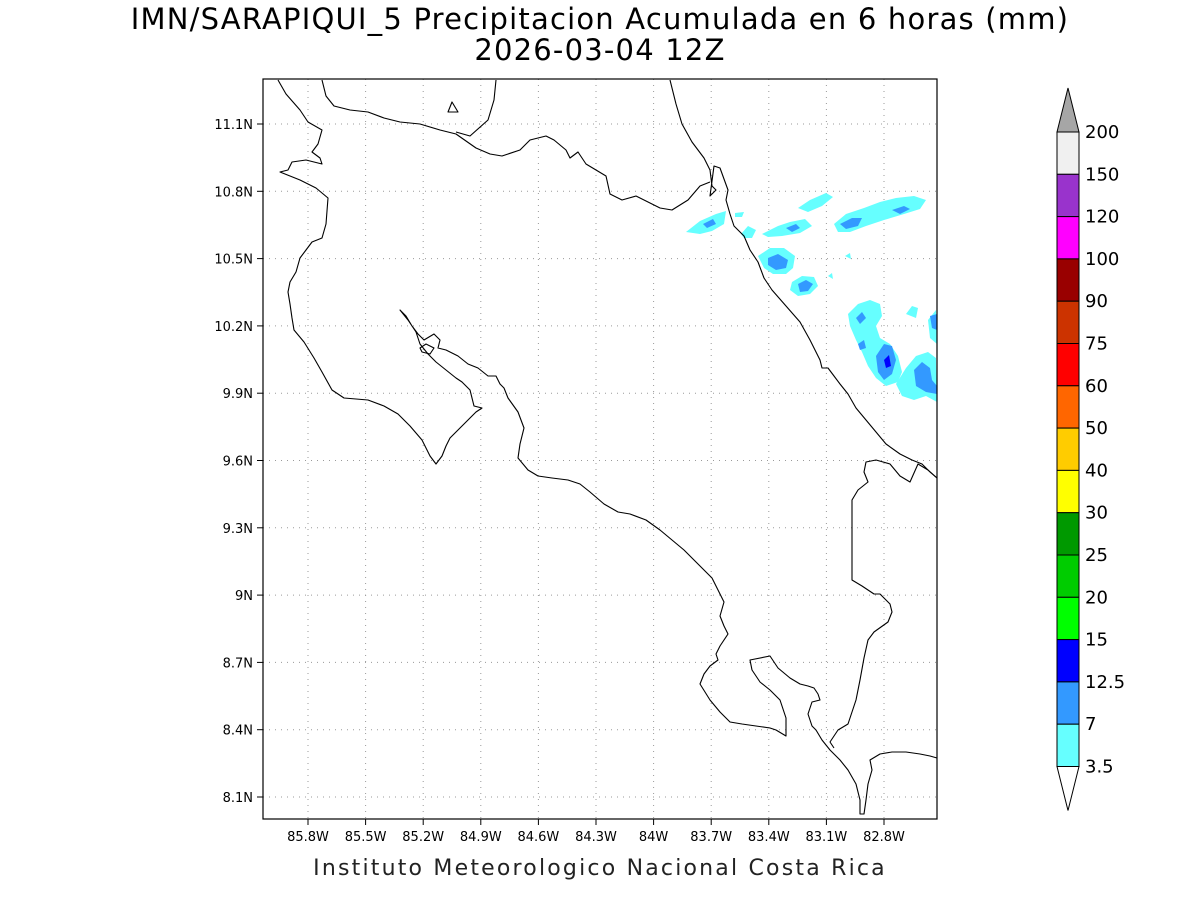  Describe the element at coordinates (238, 663) in the screenshot. I see `lat-tick-label: 8.7N` at that location.